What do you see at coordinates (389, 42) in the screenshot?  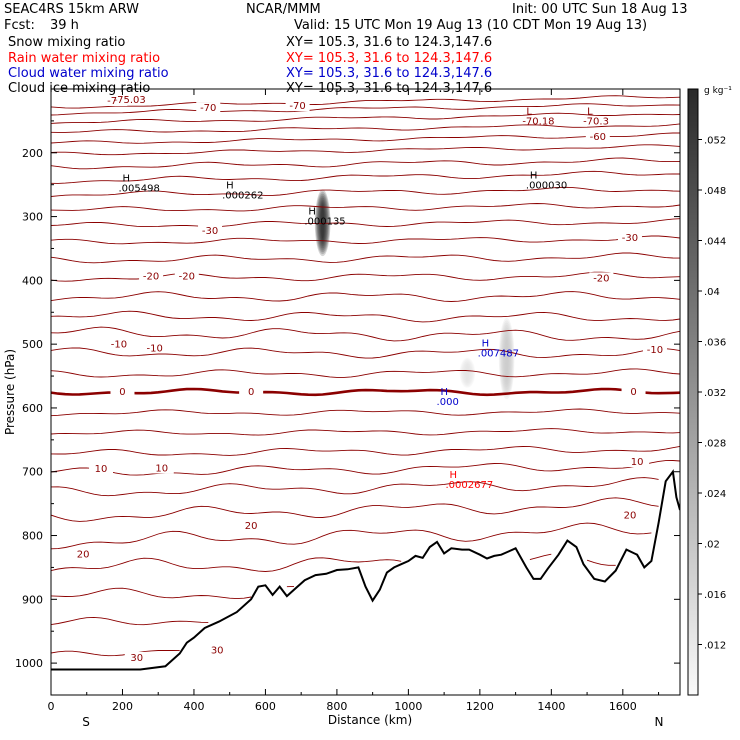 I see `field-xy-snow: XY= 105.3, 31.6 to 124.3,147.6` at bounding box center [389, 42].